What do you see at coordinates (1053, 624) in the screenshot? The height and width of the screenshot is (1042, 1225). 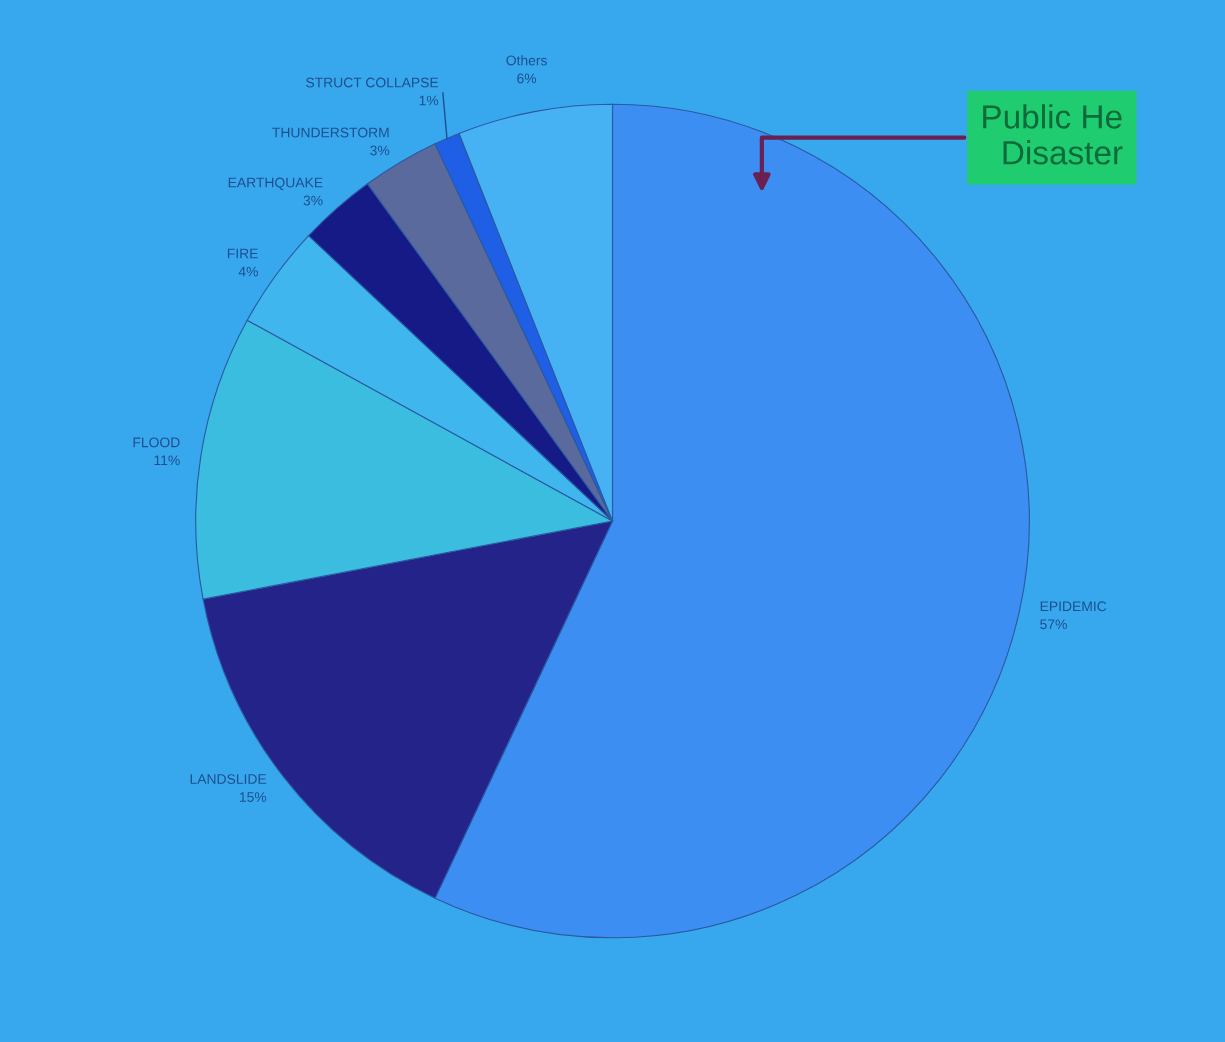 I see `data-label: 57%` at bounding box center [1053, 624].